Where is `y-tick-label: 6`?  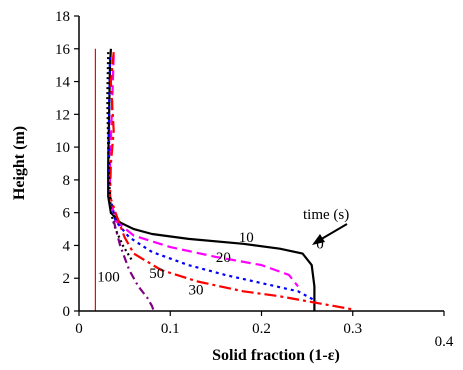 y-tick-label: 6 is located at coordinates (67, 214).